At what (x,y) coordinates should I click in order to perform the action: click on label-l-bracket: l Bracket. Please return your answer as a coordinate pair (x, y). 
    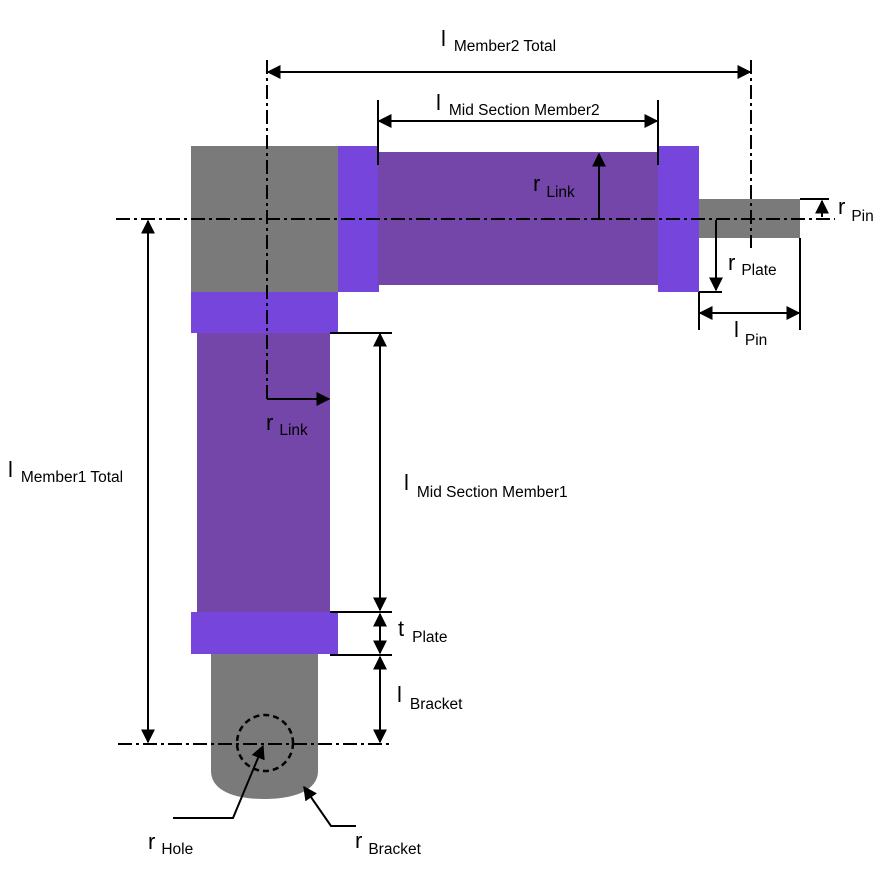
    Looking at the image, I should click on (430, 697).